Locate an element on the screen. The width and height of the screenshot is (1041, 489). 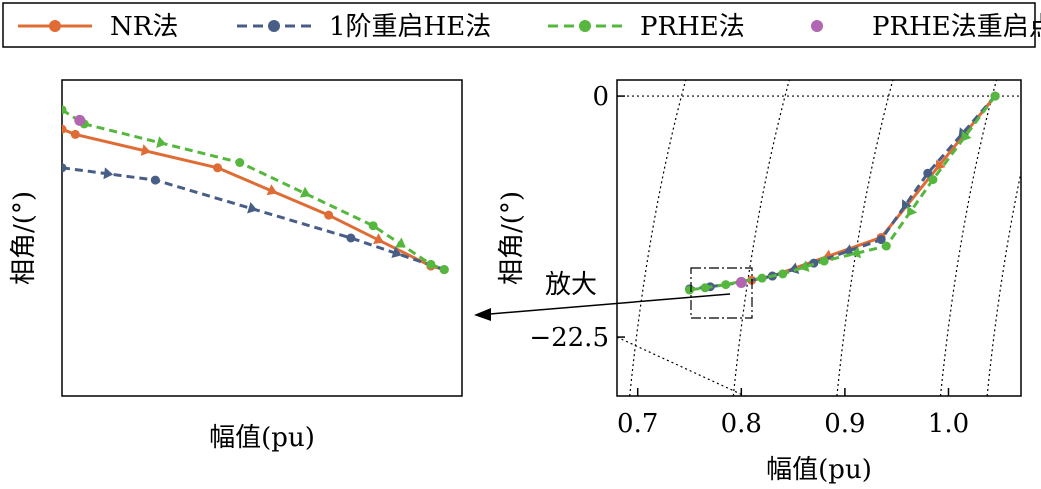
main-xtick-label-1: 0.8 is located at coordinates (741, 424).